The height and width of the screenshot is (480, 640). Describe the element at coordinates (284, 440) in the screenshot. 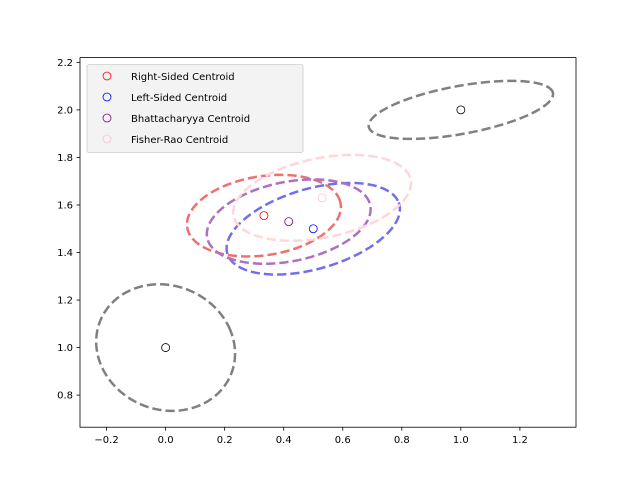

I see `x-tick-label: 0.4` at that location.